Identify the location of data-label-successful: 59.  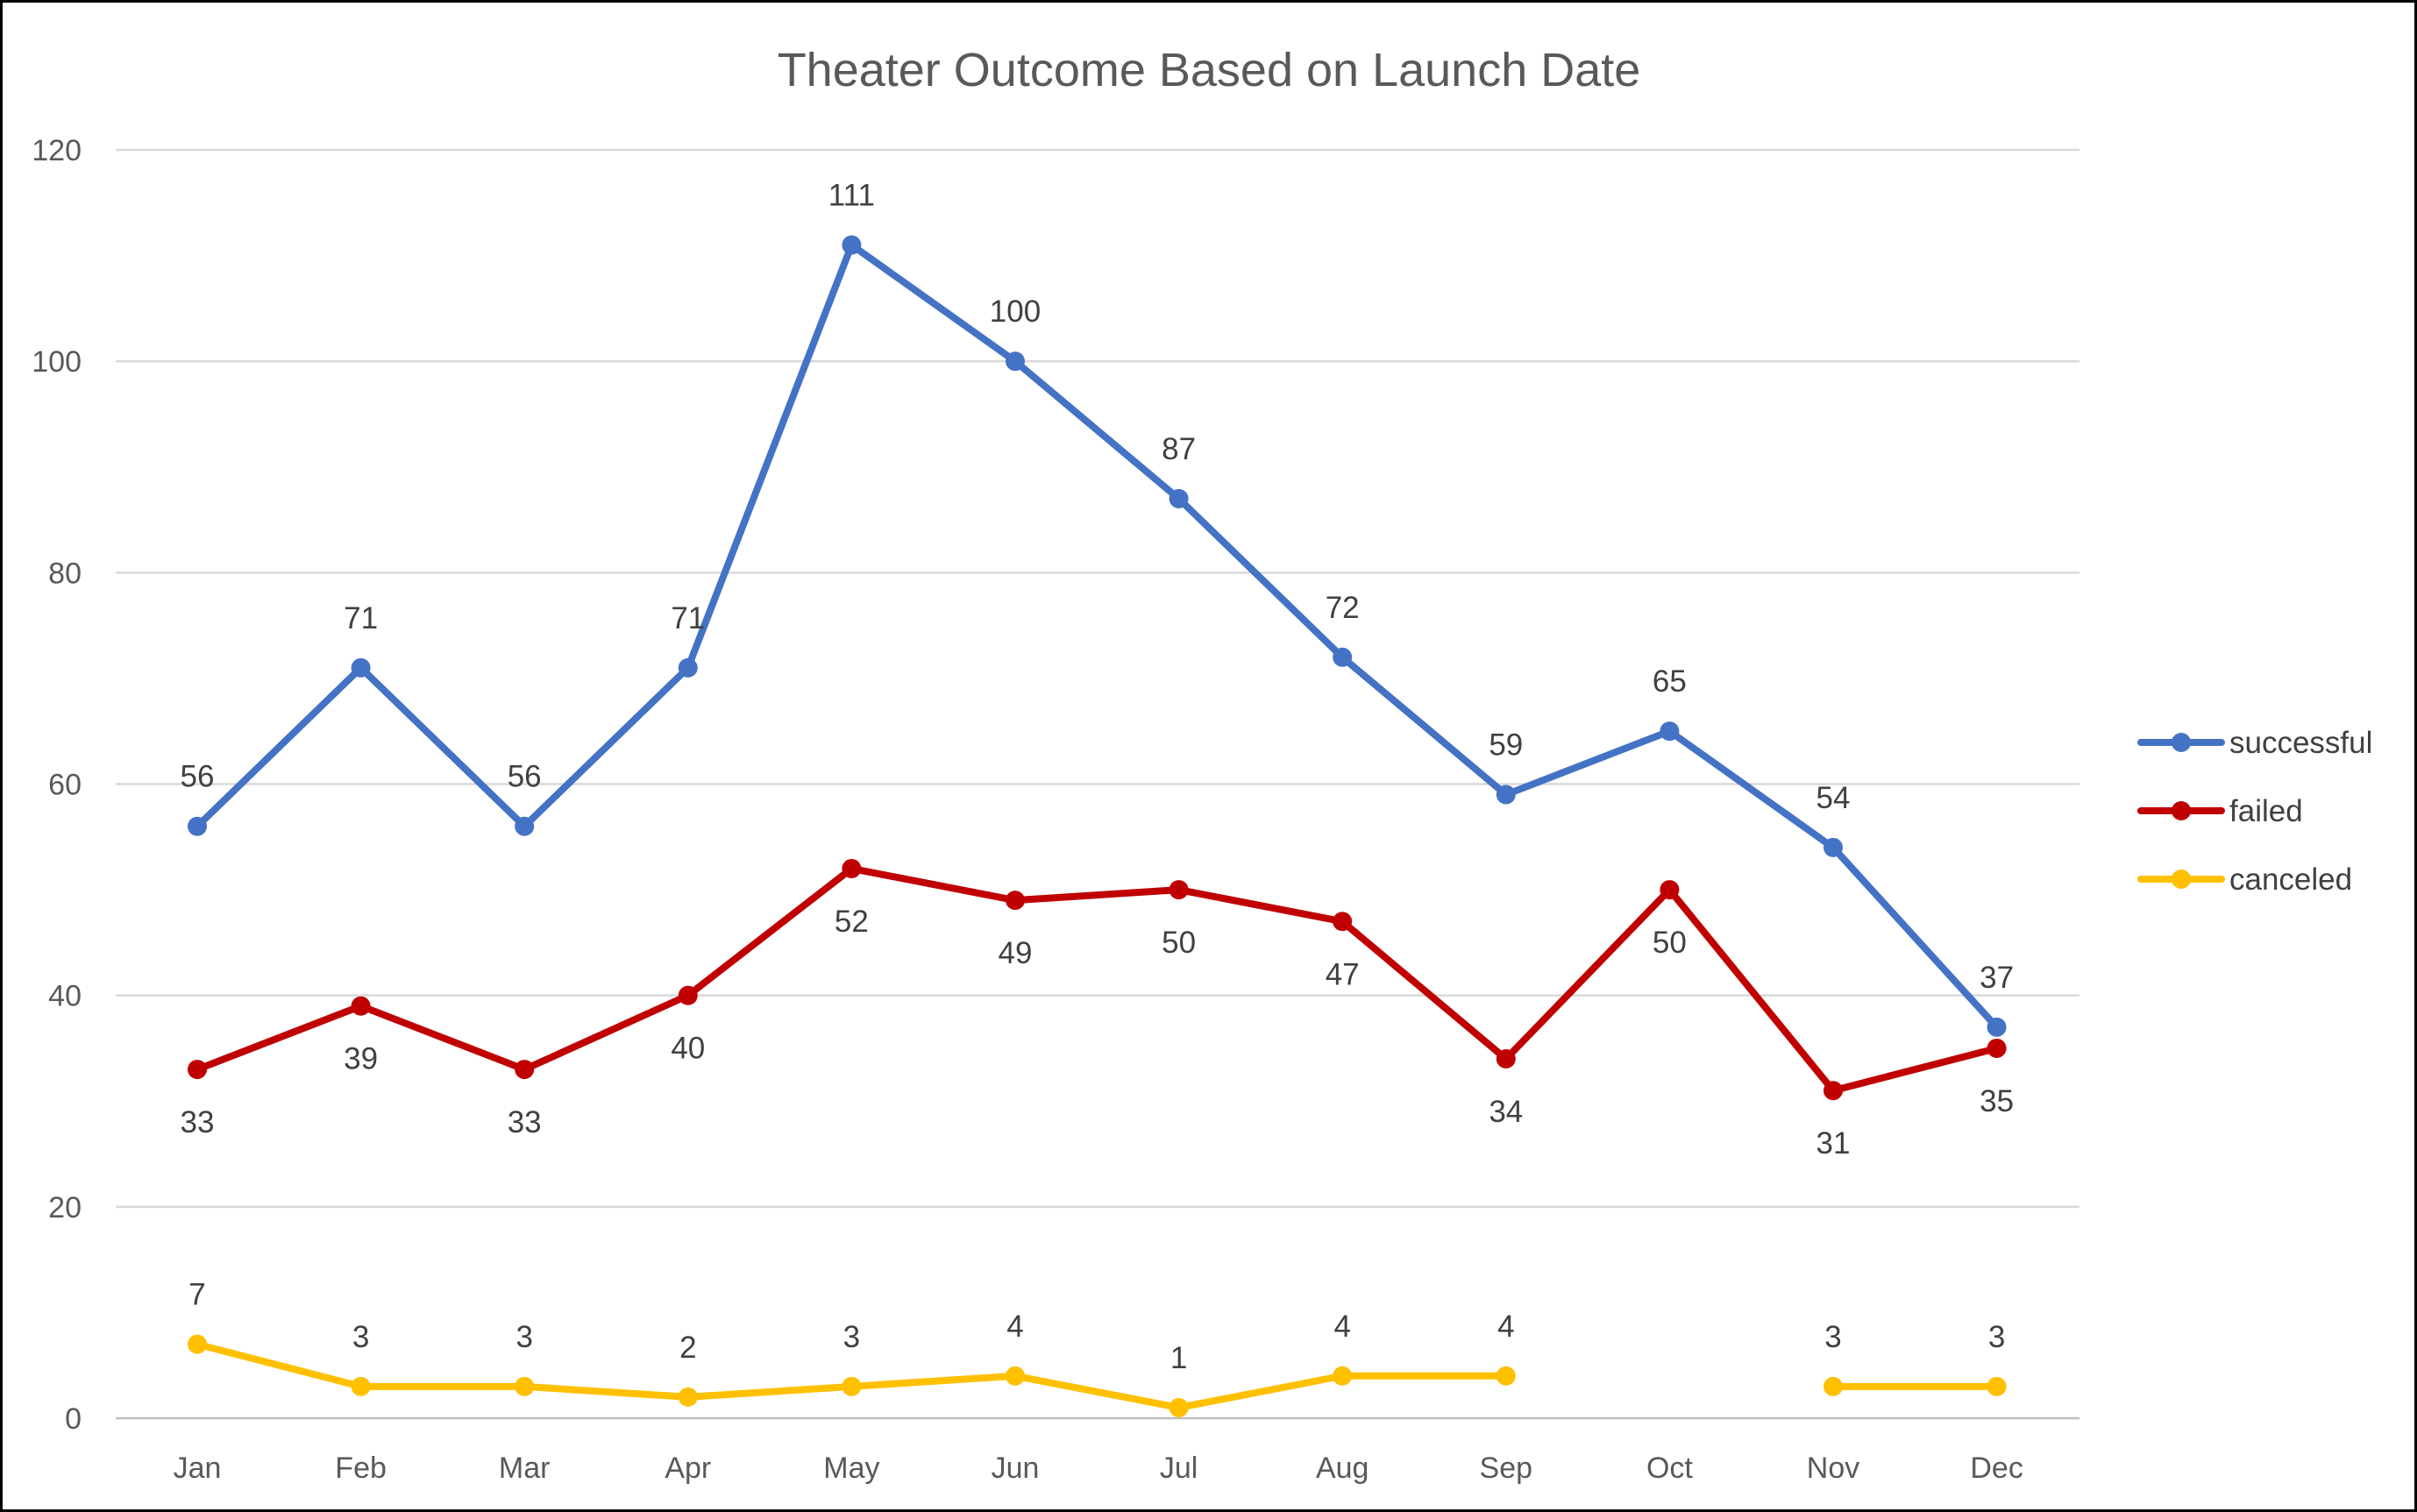
(1506, 745).